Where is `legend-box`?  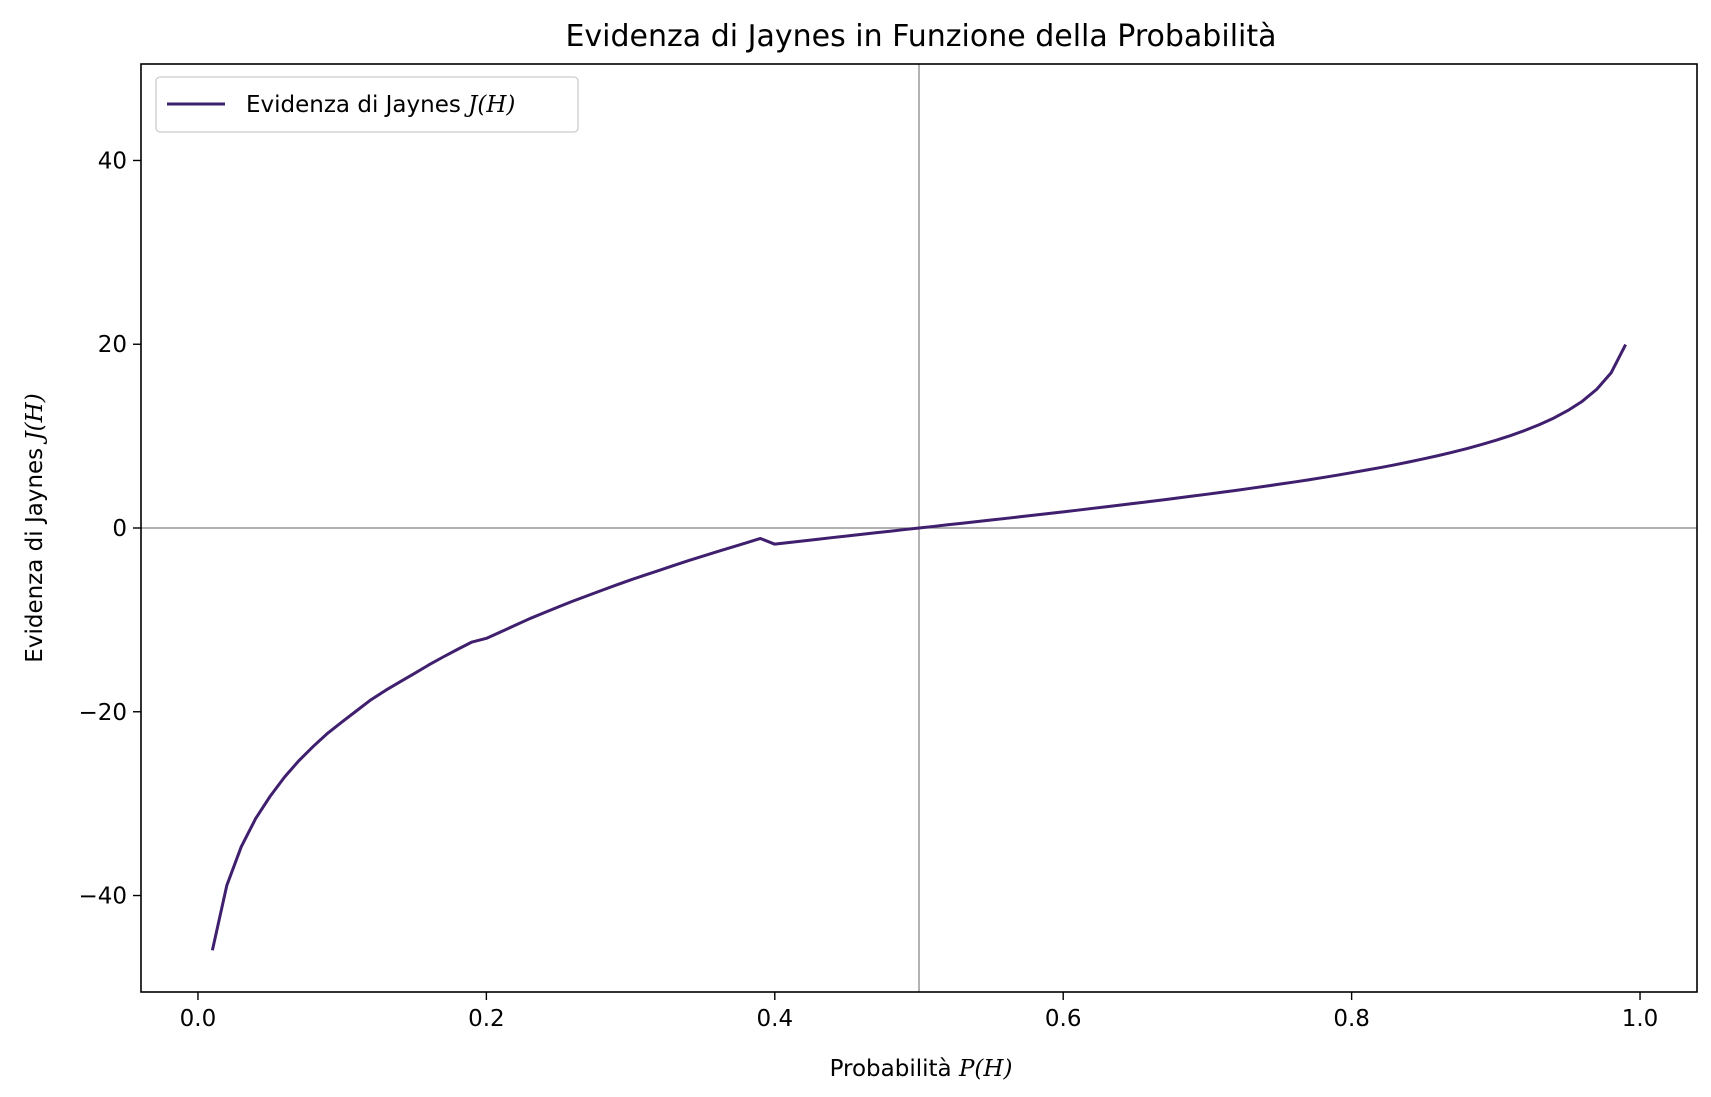 legend-box is located at coordinates (367, 104).